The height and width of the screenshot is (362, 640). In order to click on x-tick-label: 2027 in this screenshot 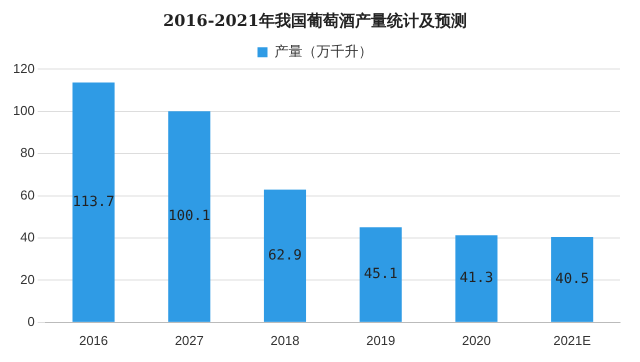, I will do `click(189, 340)`.